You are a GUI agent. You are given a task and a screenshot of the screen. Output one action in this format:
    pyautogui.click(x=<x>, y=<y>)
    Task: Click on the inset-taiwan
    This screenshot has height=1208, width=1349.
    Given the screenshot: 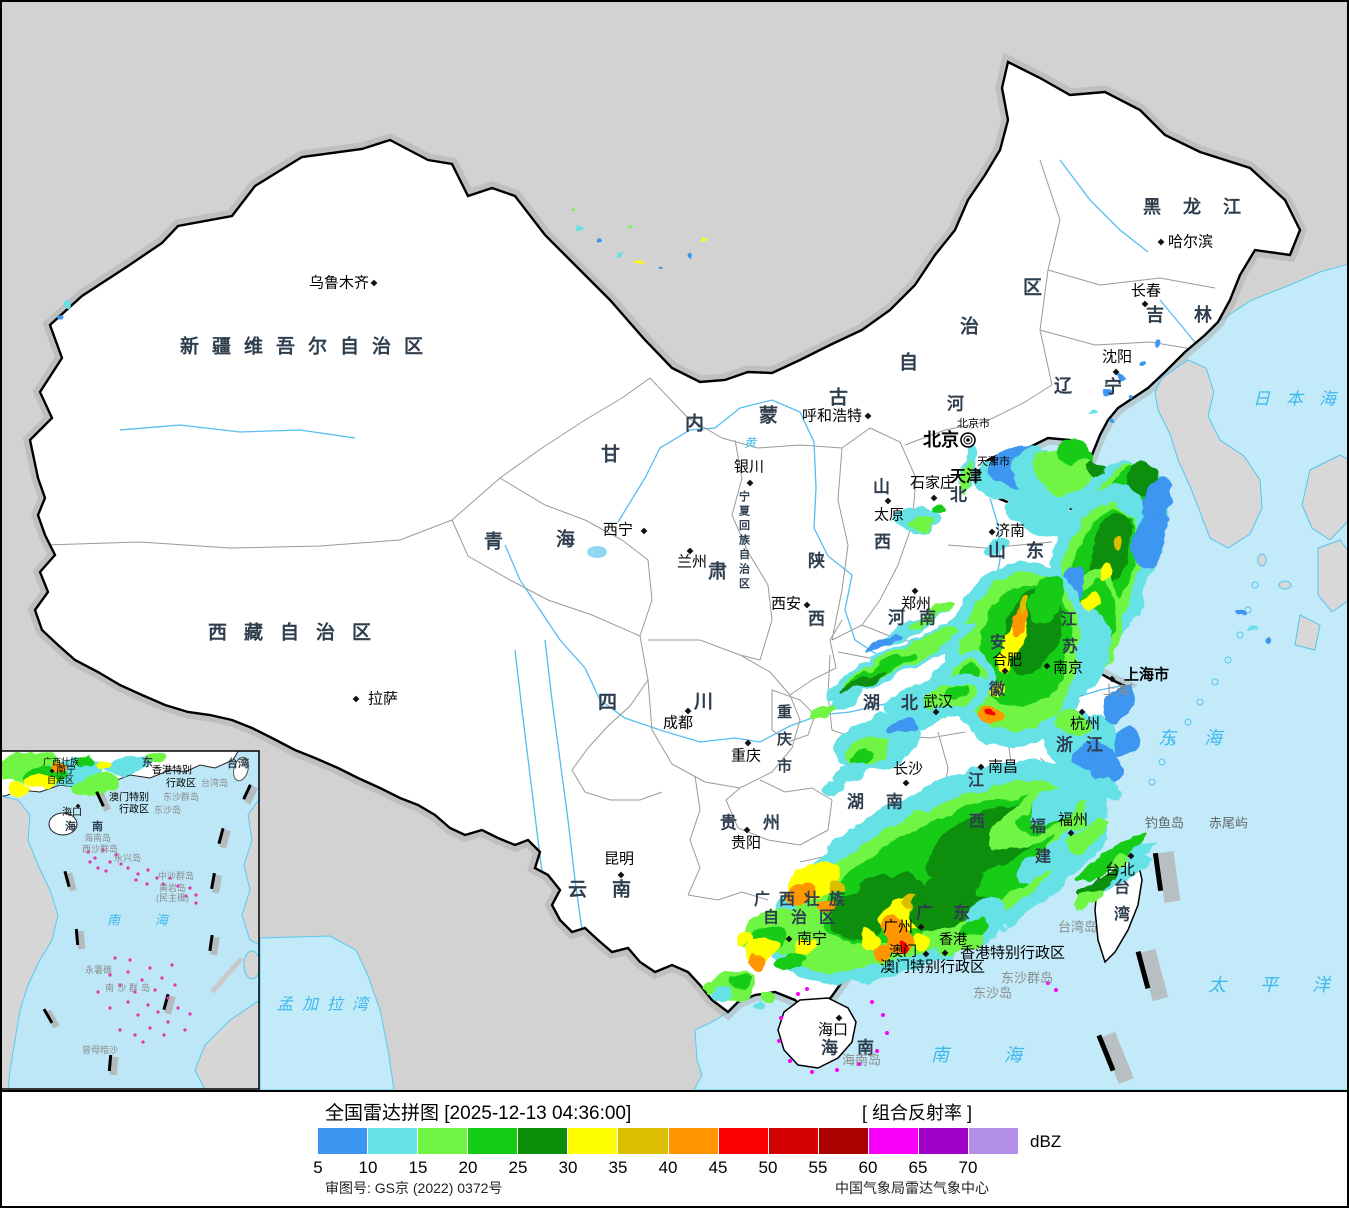 What is the action you would take?
    pyautogui.click(x=241, y=769)
    